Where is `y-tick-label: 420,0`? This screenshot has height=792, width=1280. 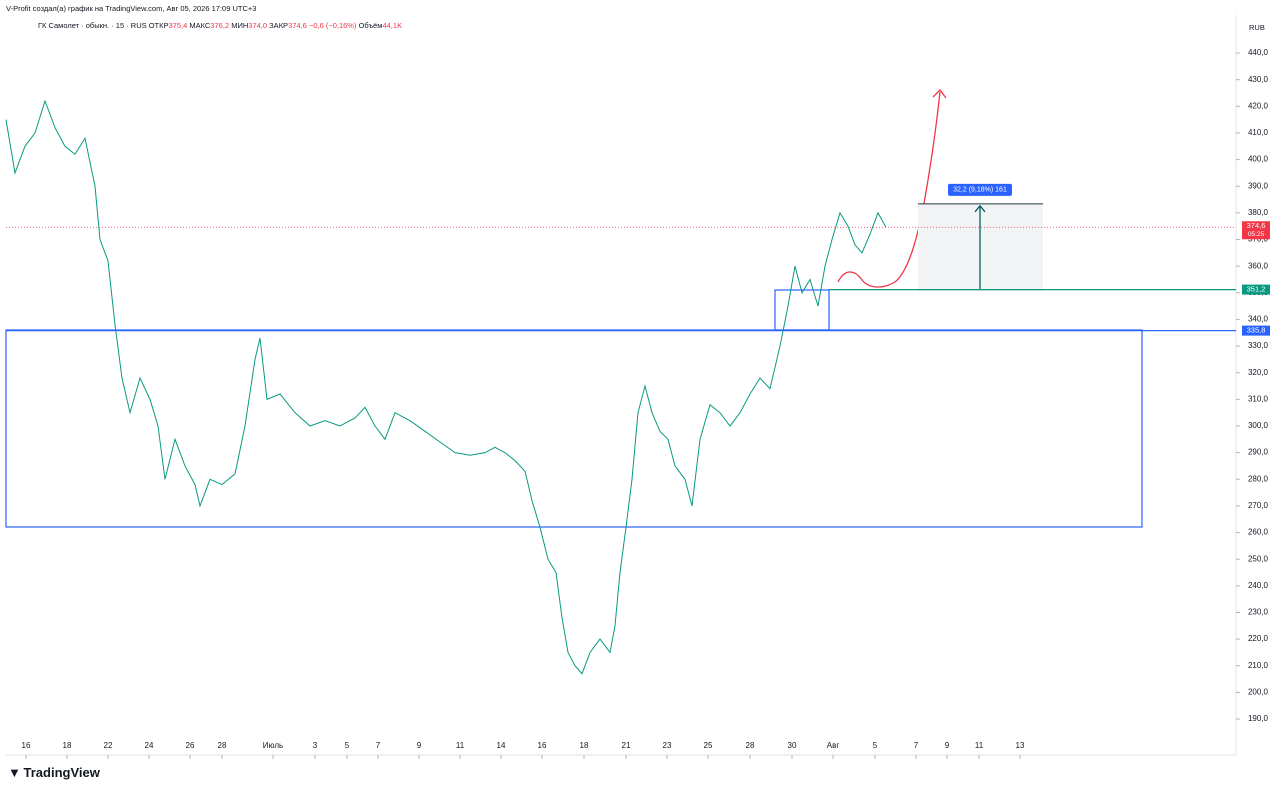 y-tick-label: 420,0 is located at coordinates (1258, 105).